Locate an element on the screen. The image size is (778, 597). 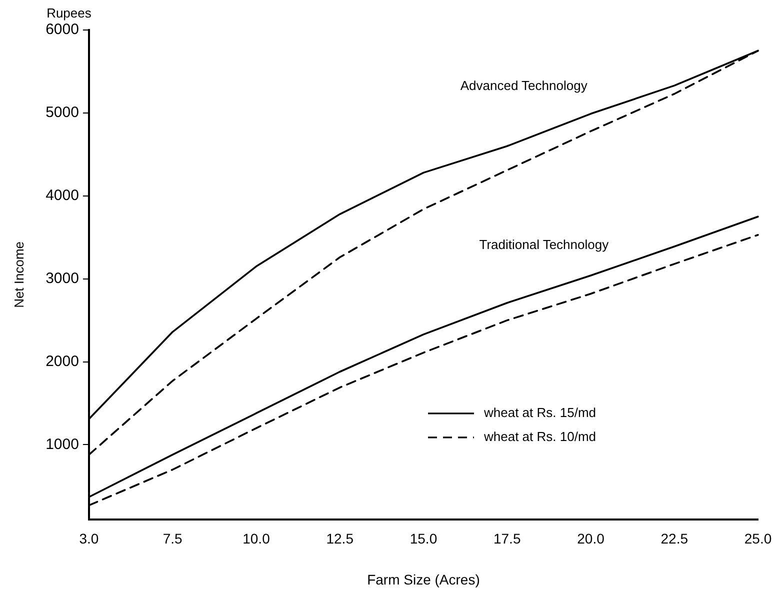
x-tick-label: 25.0 is located at coordinates (758, 538).